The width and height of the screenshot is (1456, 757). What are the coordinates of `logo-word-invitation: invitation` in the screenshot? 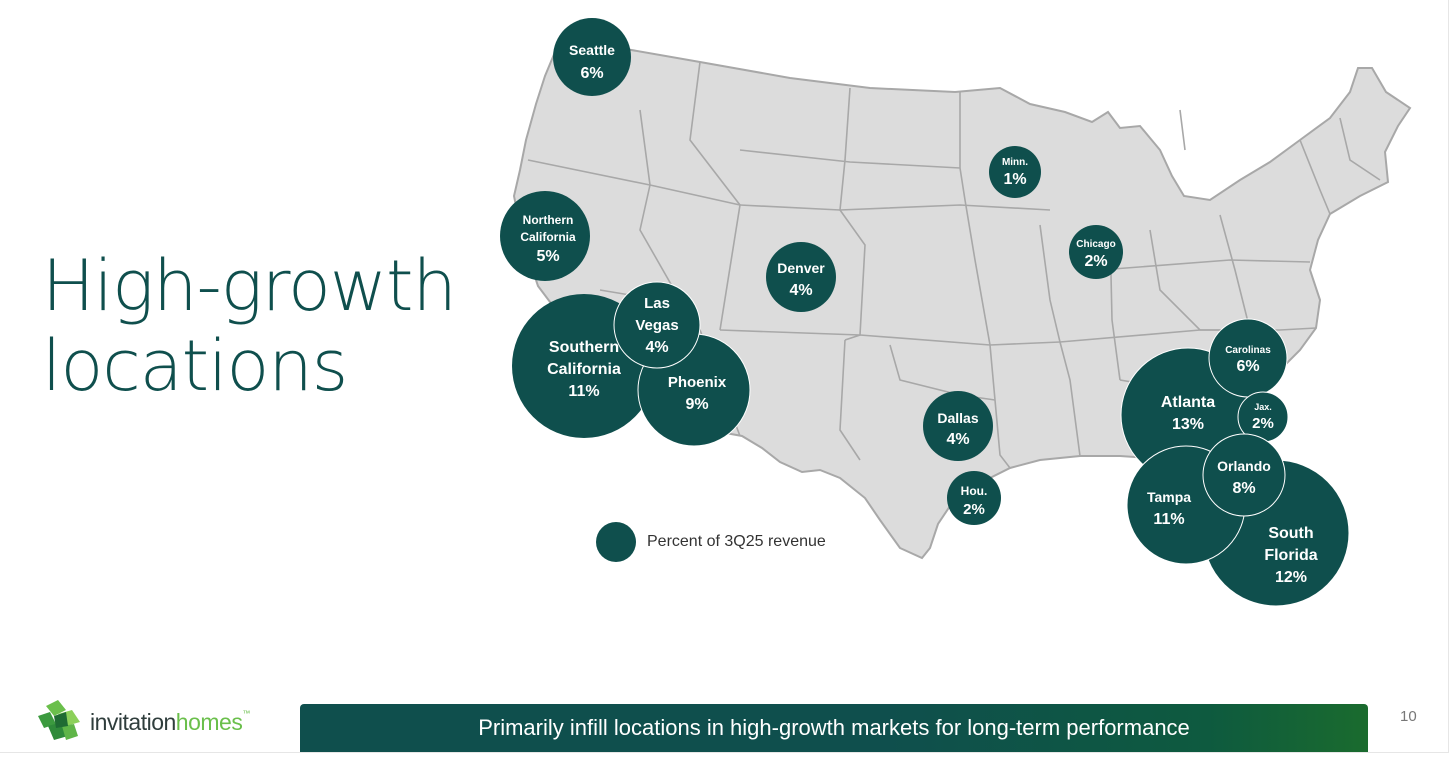 It's located at (133, 721).